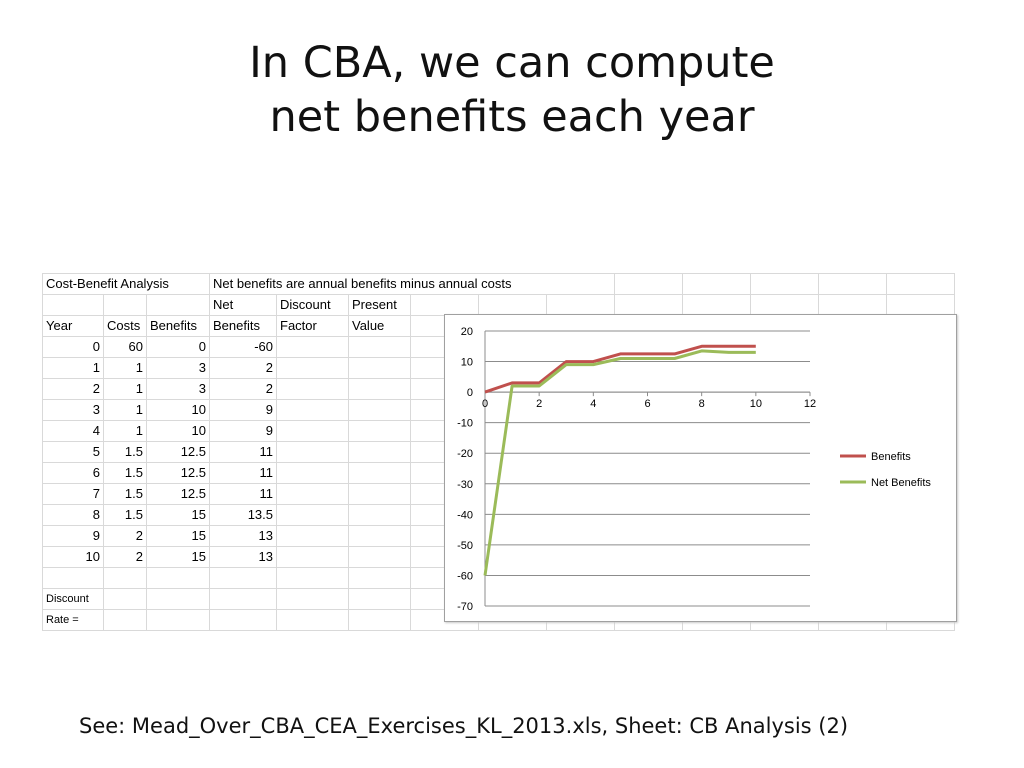 The height and width of the screenshot is (768, 1024). Describe the element at coordinates (73, 326) in the screenshot. I see `header-year-cell: Year` at that location.